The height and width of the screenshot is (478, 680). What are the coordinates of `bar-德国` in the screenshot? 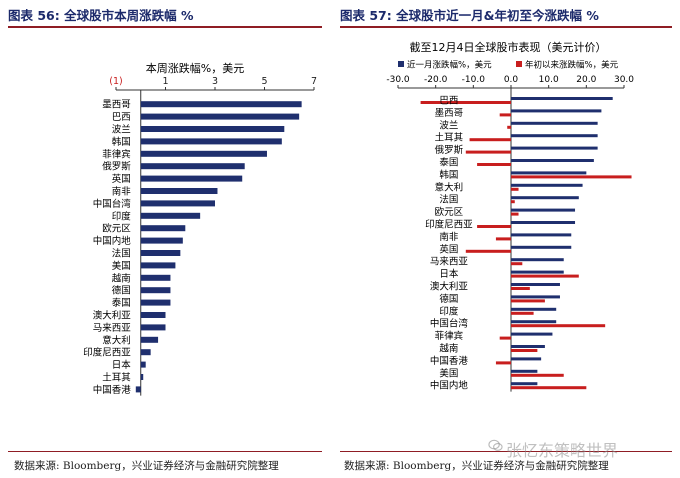 It's located at (155, 290).